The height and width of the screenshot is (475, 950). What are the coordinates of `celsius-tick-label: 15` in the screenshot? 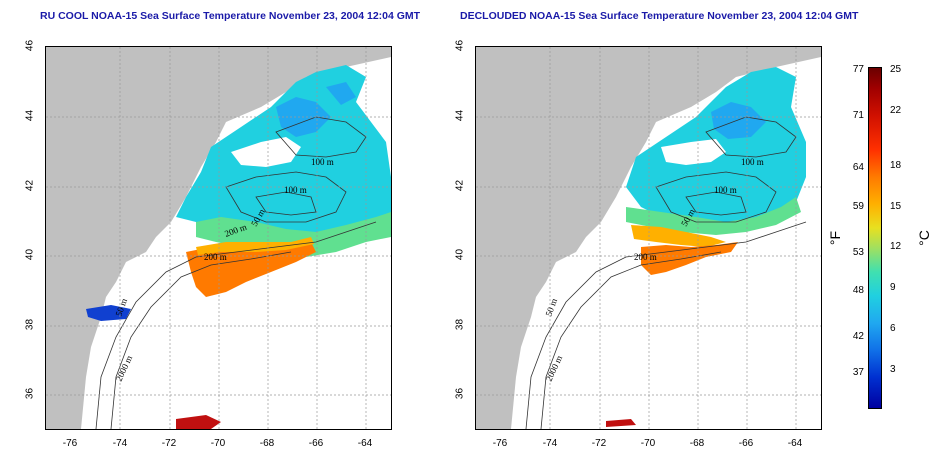 It's located at (896, 206).